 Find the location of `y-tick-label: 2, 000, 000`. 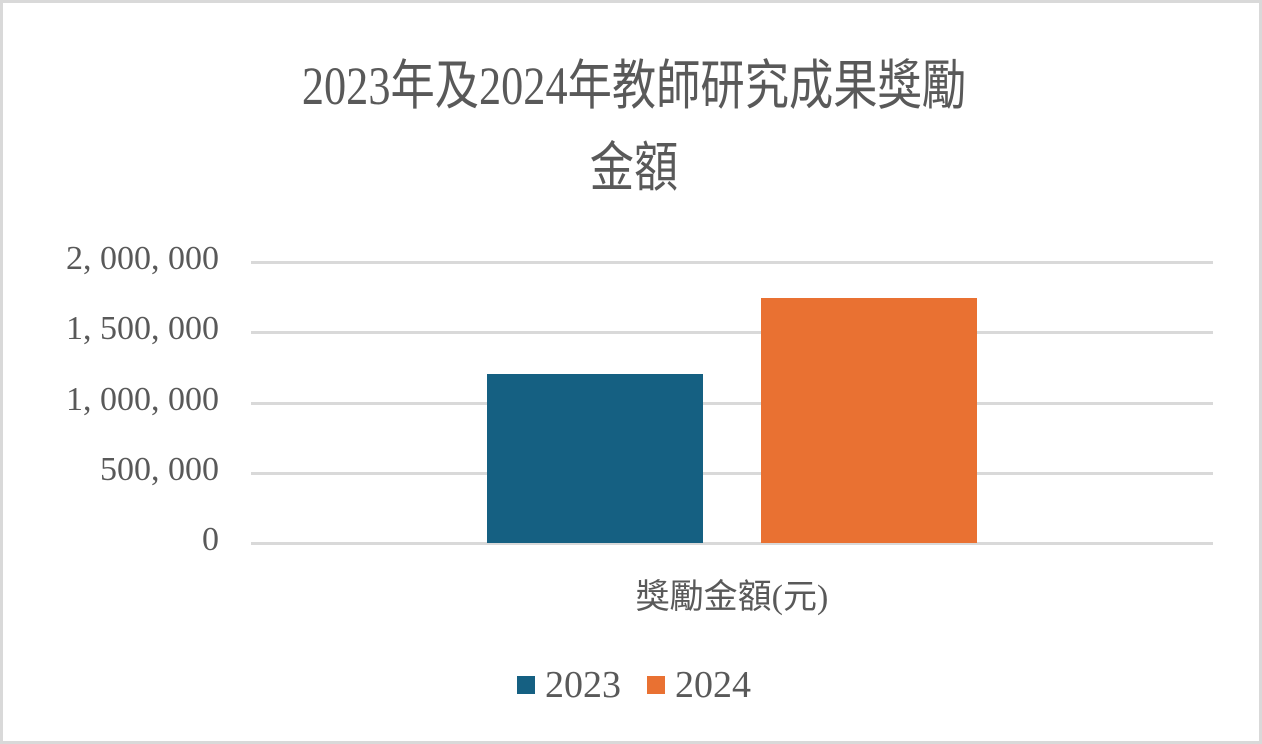

y-tick-label: 2, 000, 000 is located at coordinates (142, 258).